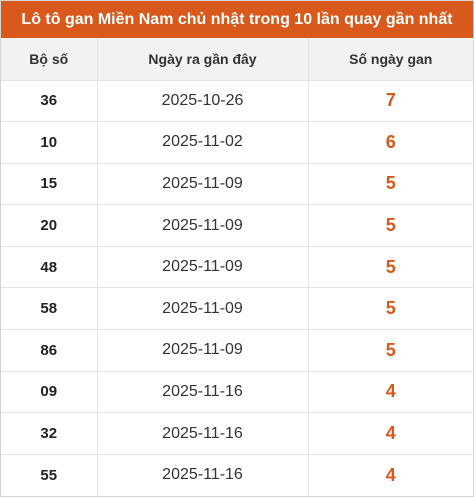 Image resolution: width=474 pixels, height=497 pixels. I want to click on table-row: 55 2025-11-16 4, so click(237, 475).